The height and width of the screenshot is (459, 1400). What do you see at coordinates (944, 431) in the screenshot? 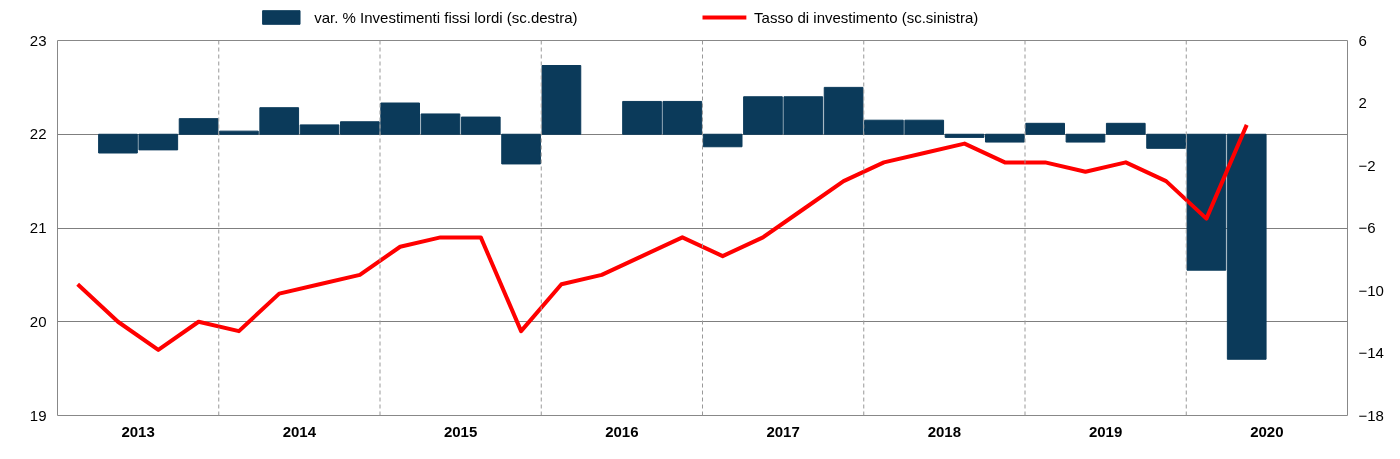
I see `x-tick-label: 2018` at bounding box center [944, 431].